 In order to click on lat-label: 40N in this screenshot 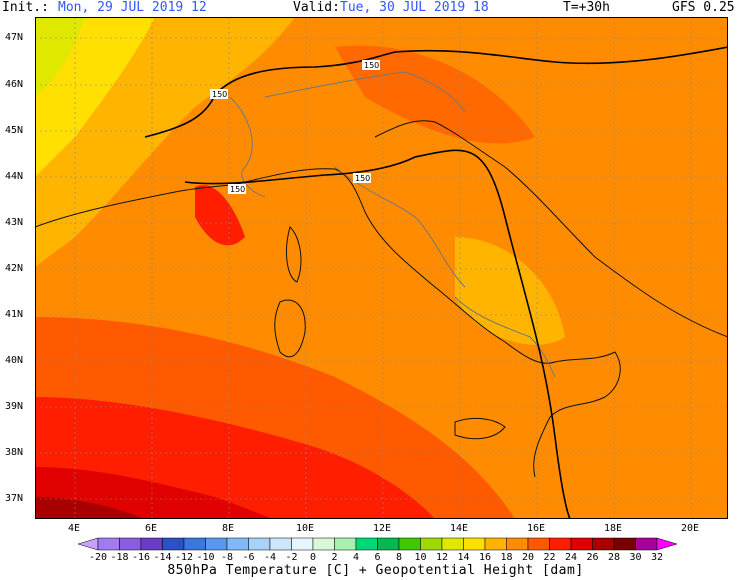, I will do `click(14, 360)`.